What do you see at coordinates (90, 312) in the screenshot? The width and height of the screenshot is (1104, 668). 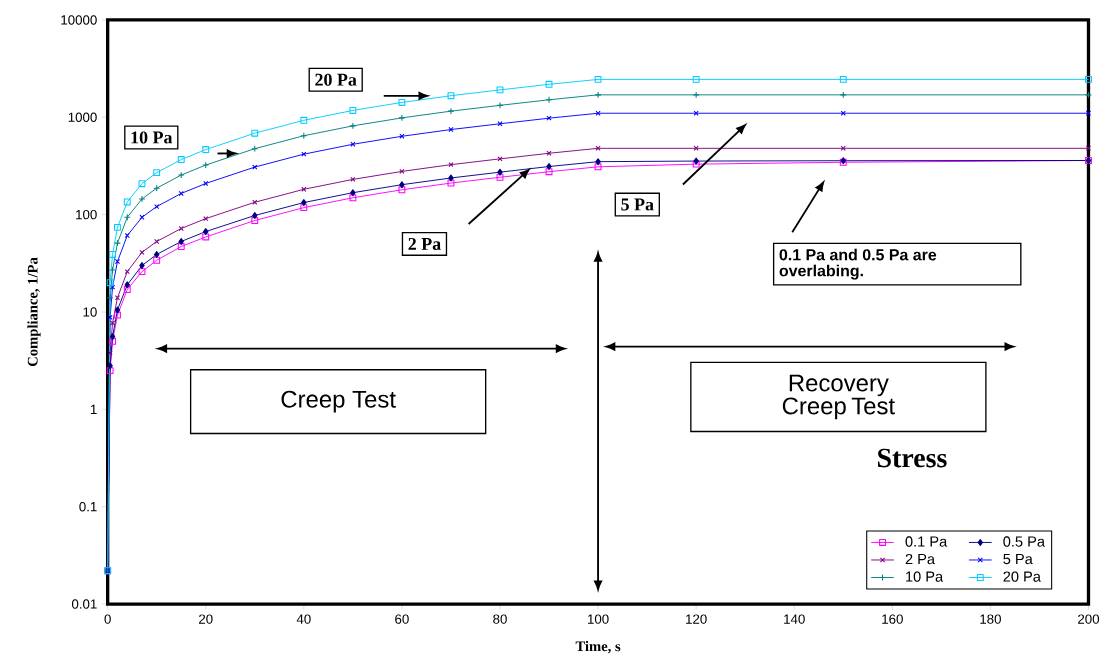 I see `y-tick-label: 10` at bounding box center [90, 312].